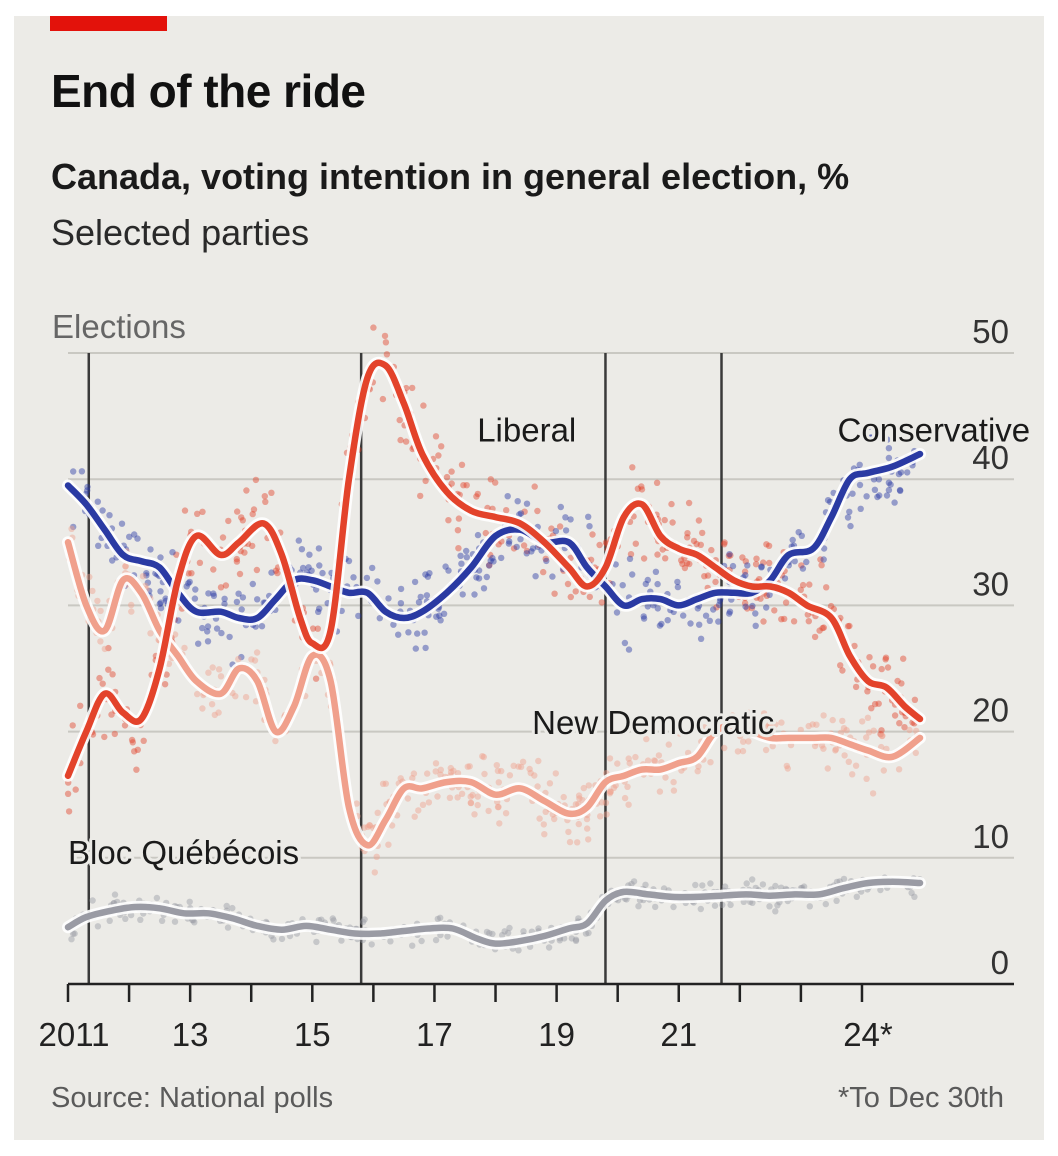  I want to click on chart-note: Selected parties, so click(180, 232).